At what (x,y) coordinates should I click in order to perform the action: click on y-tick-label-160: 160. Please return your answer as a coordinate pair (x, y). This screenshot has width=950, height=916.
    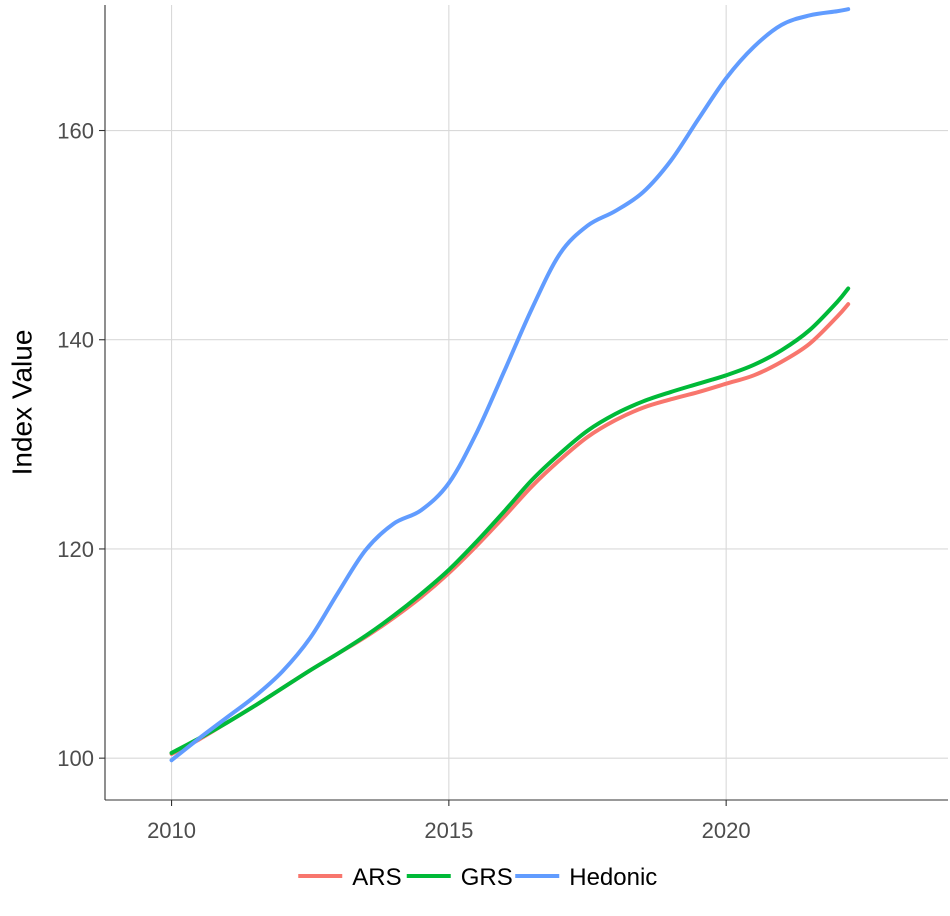
    Looking at the image, I should click on (75, 131).